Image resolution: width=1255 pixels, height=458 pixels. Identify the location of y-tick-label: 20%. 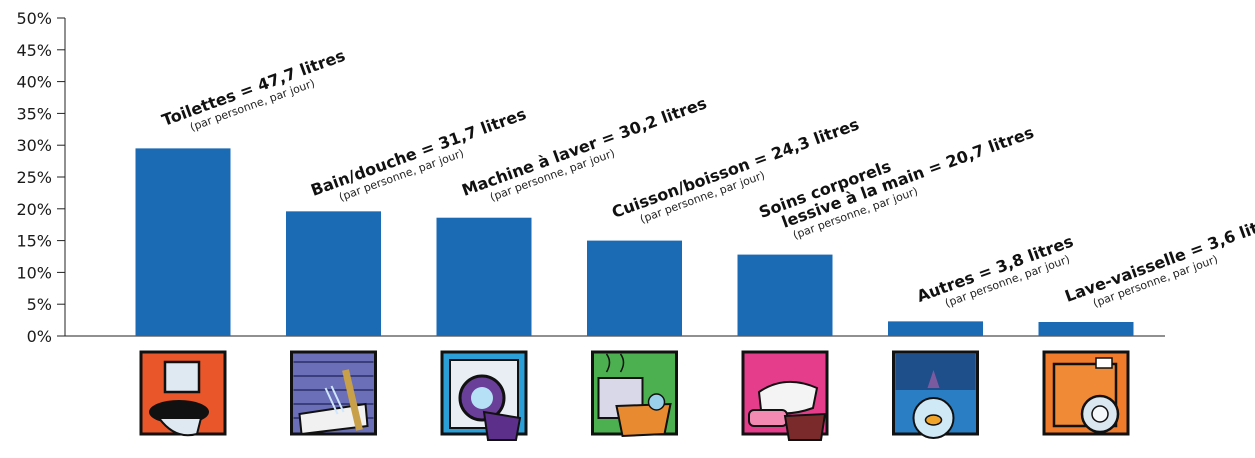
(34, 209).